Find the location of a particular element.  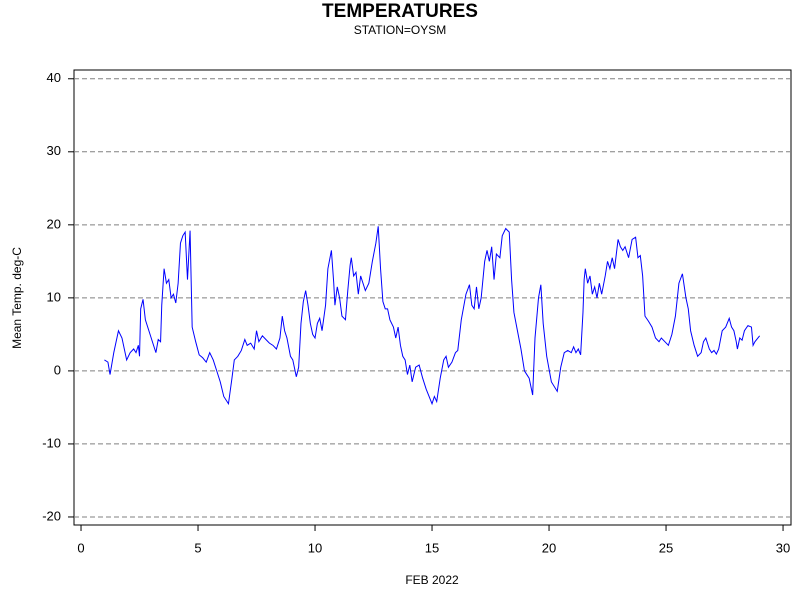

x-tick-label: 10 is located at coordinates (315, 547).